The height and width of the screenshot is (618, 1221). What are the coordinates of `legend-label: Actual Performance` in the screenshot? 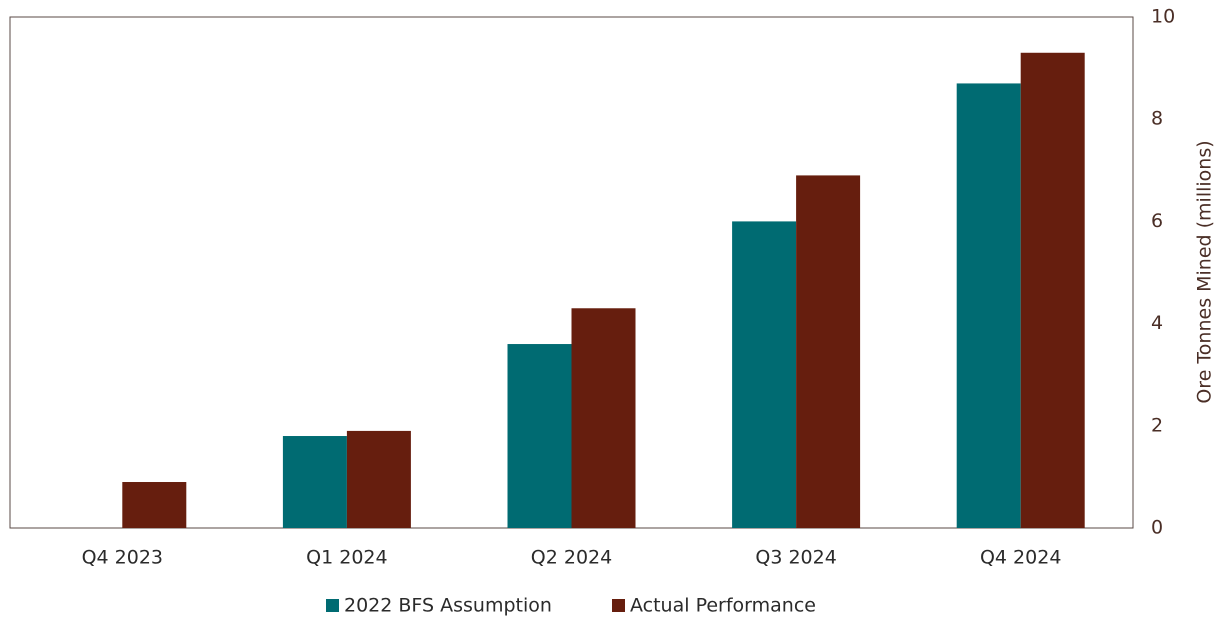 It's located at (723, 606).